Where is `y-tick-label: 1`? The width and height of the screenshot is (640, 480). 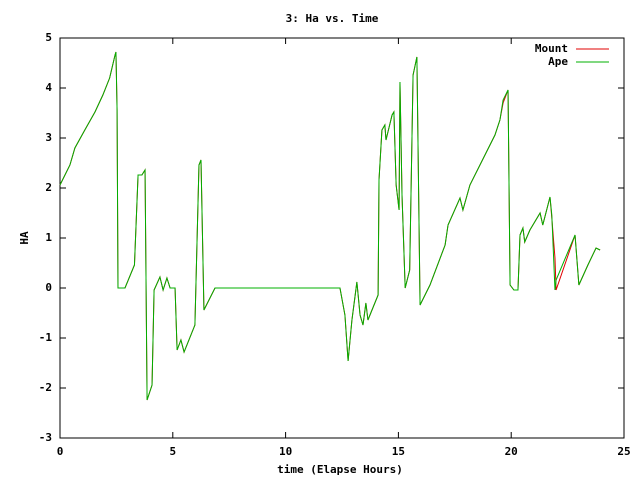
y-tick-label: 1 is located at coordinates (48, 237).